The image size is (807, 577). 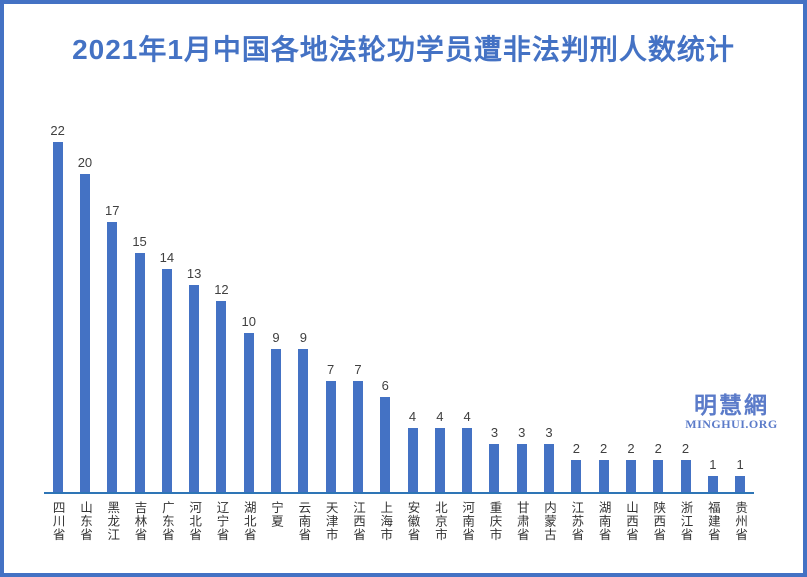 I want to click on category-label: 辽宁省, so click(x=221, y=521).